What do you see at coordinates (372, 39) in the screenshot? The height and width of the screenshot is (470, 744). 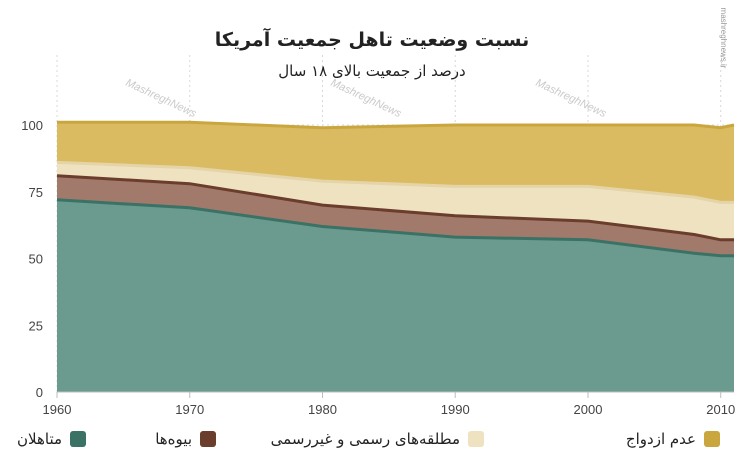 I see `chart-title: نسبت وضعیت تاهل جمعیت آمریکا` at bounding box center [372, 39].